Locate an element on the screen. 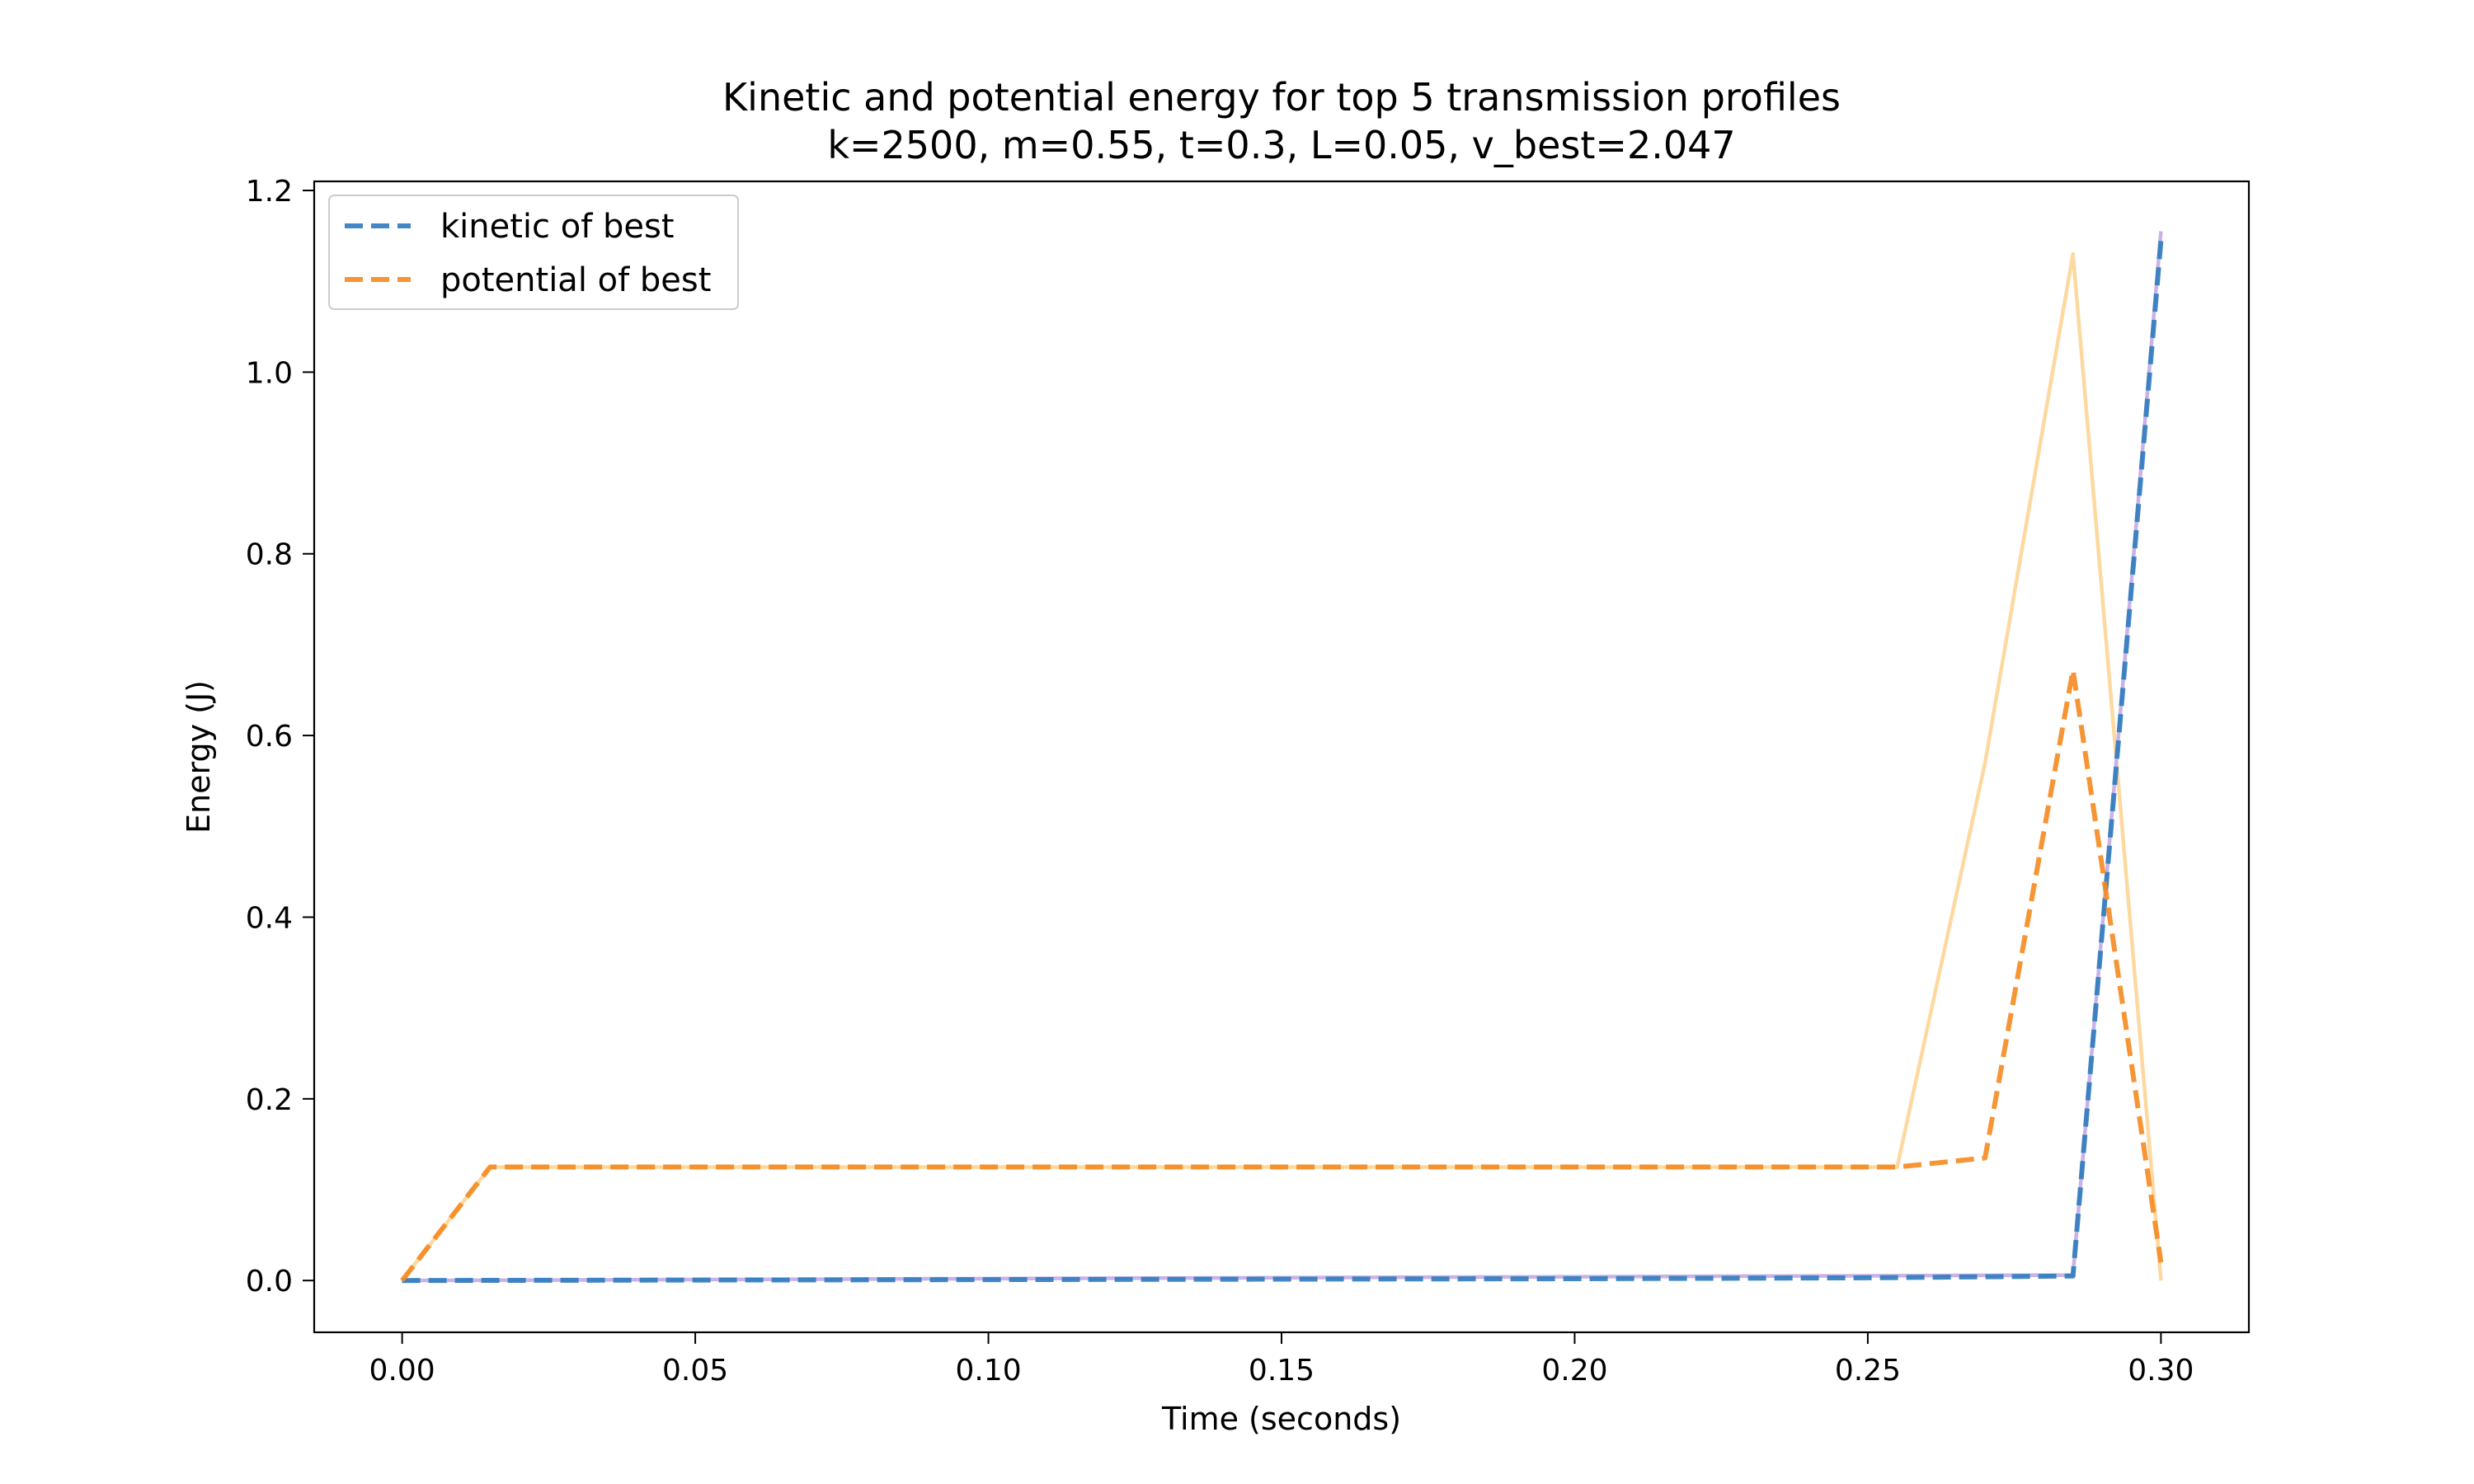 The image size is (2474, 1484). y-tick-label: 0.4 is located at coordinates (269, 918).